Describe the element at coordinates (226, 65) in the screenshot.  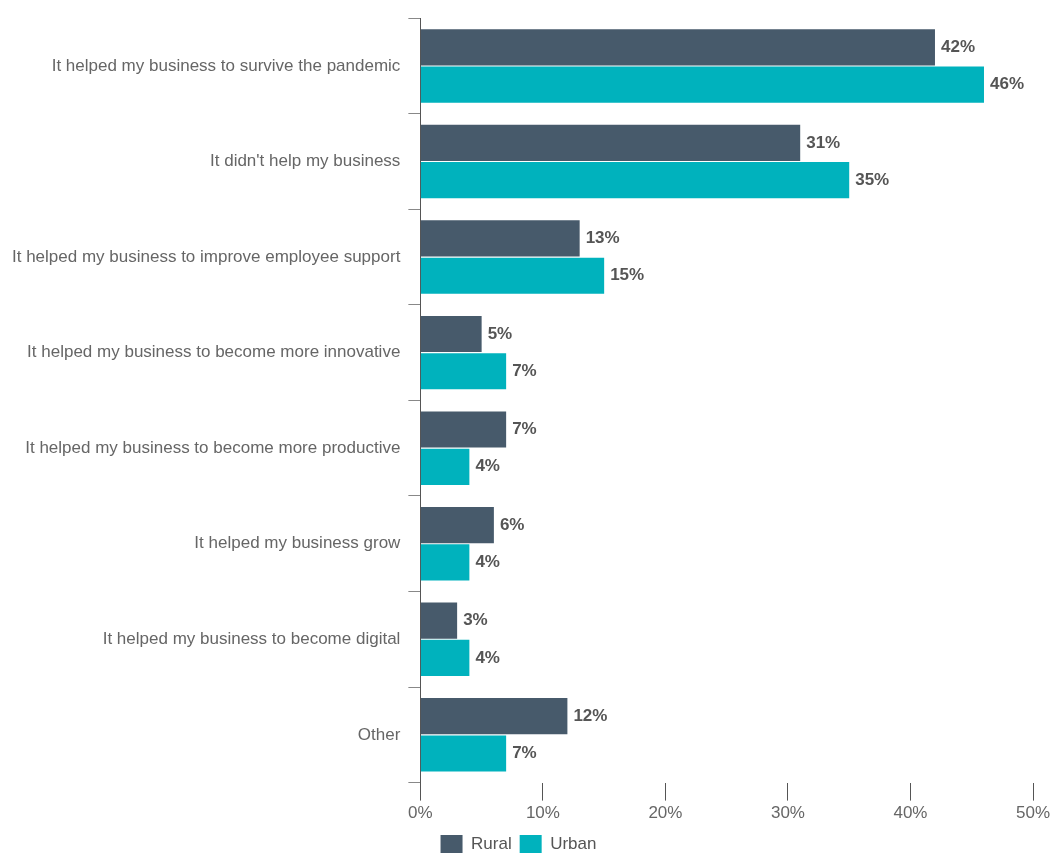
I see `y-tick-label: It helped my business to survive the pandemic` at that location.